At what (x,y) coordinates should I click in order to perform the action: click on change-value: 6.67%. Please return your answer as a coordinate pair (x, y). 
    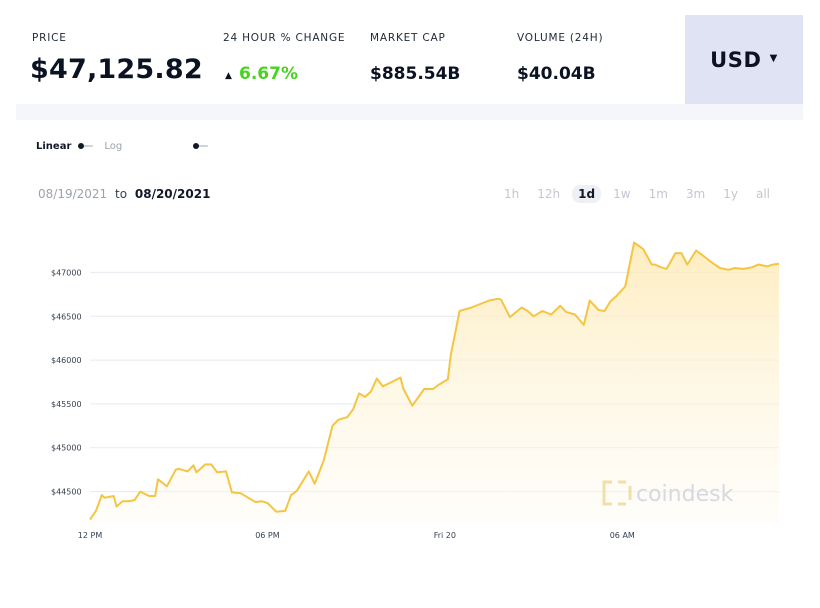
    Looking at the image, I should click on (268, 74).